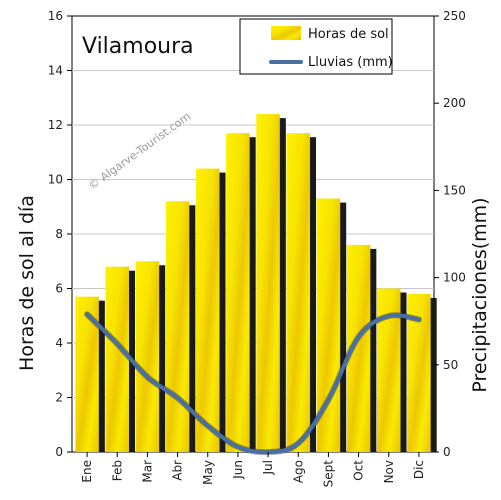  I want to click on y-right-tick-label: 200, so click(454, 103).